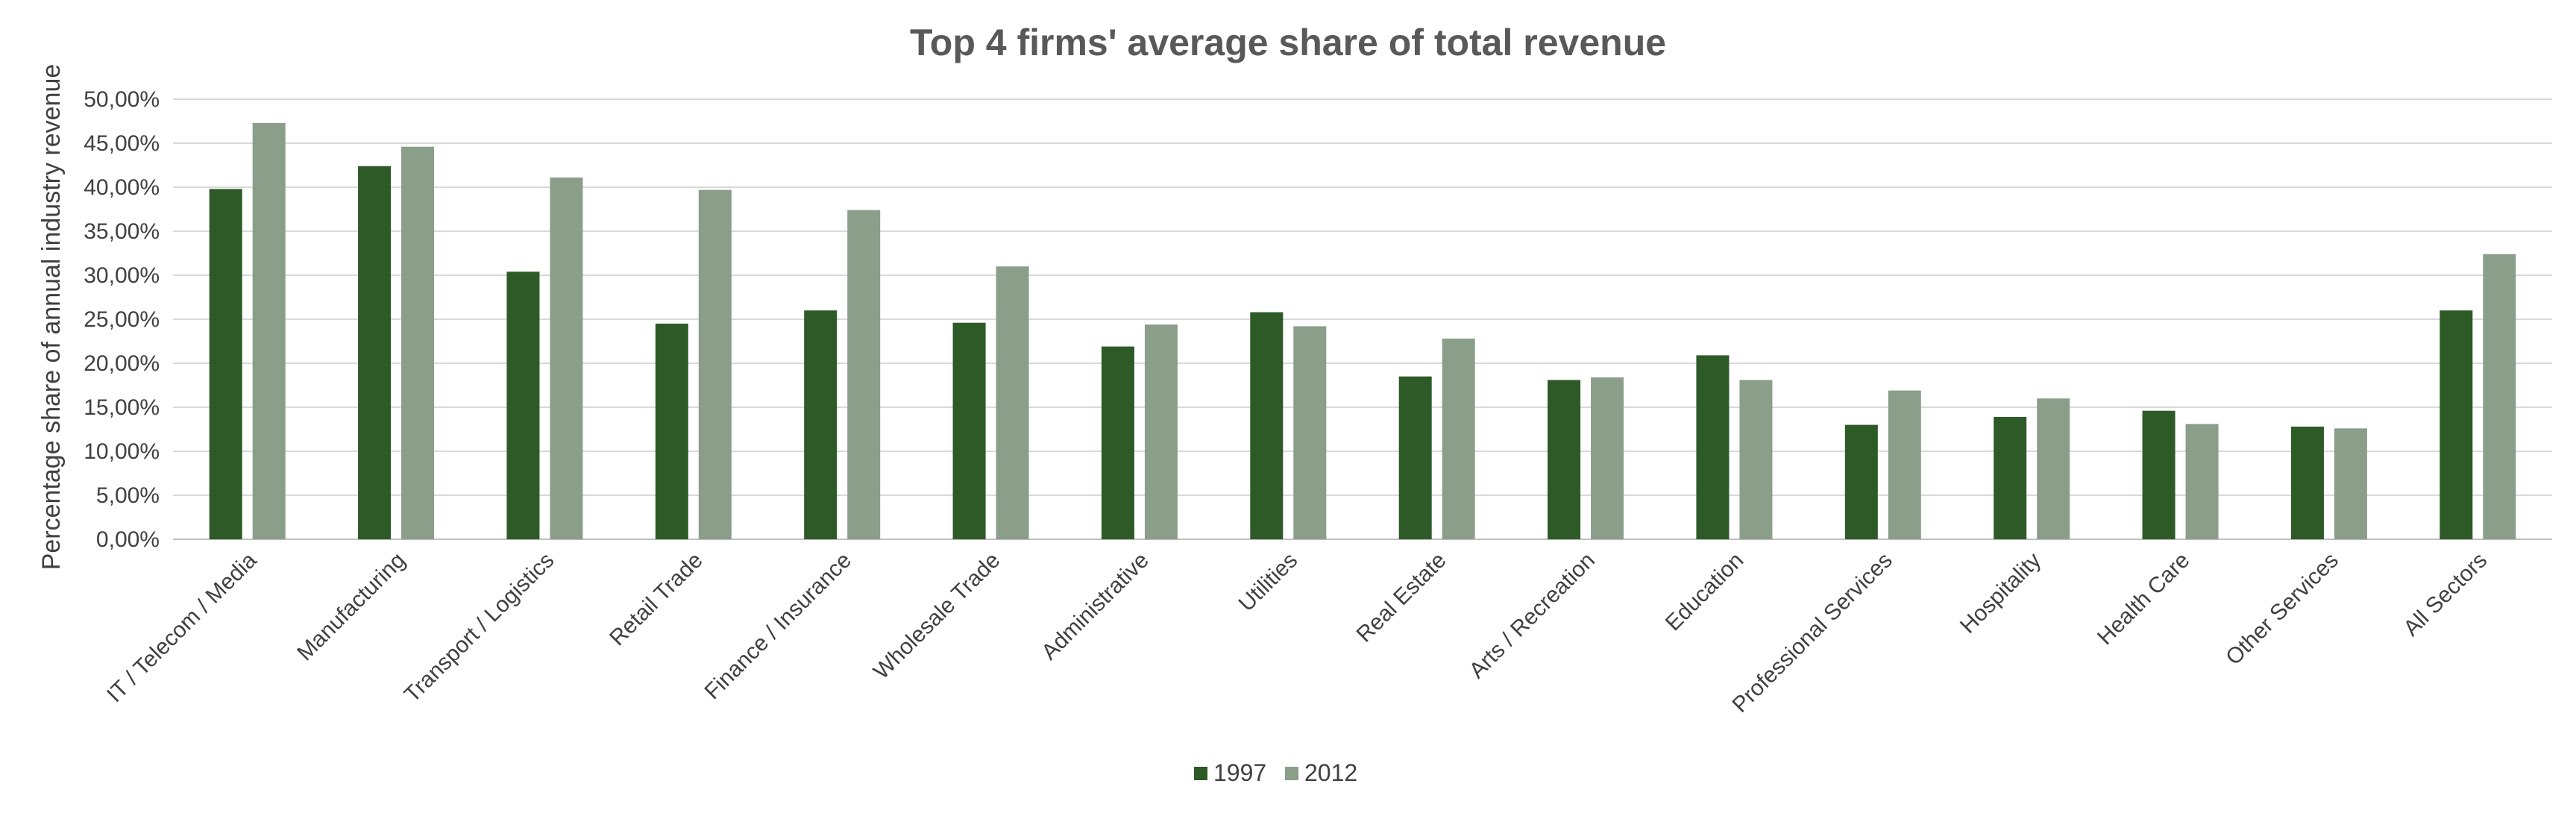  I want to click on x-category-label: Administrative, so click(1095, 606).